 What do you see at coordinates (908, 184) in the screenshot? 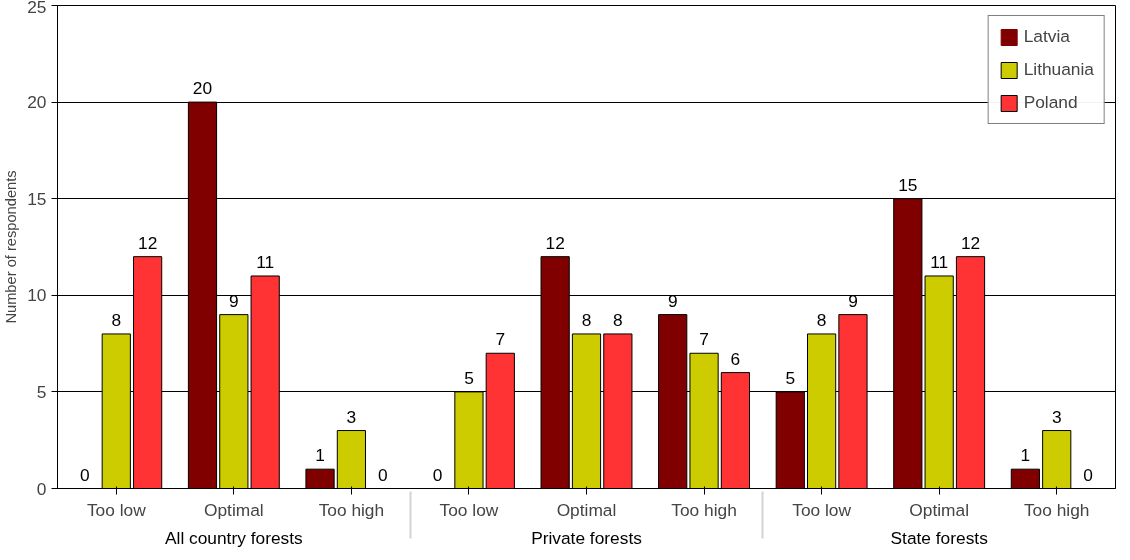
I see `data-label: 15` at bounding box center [908, 184].